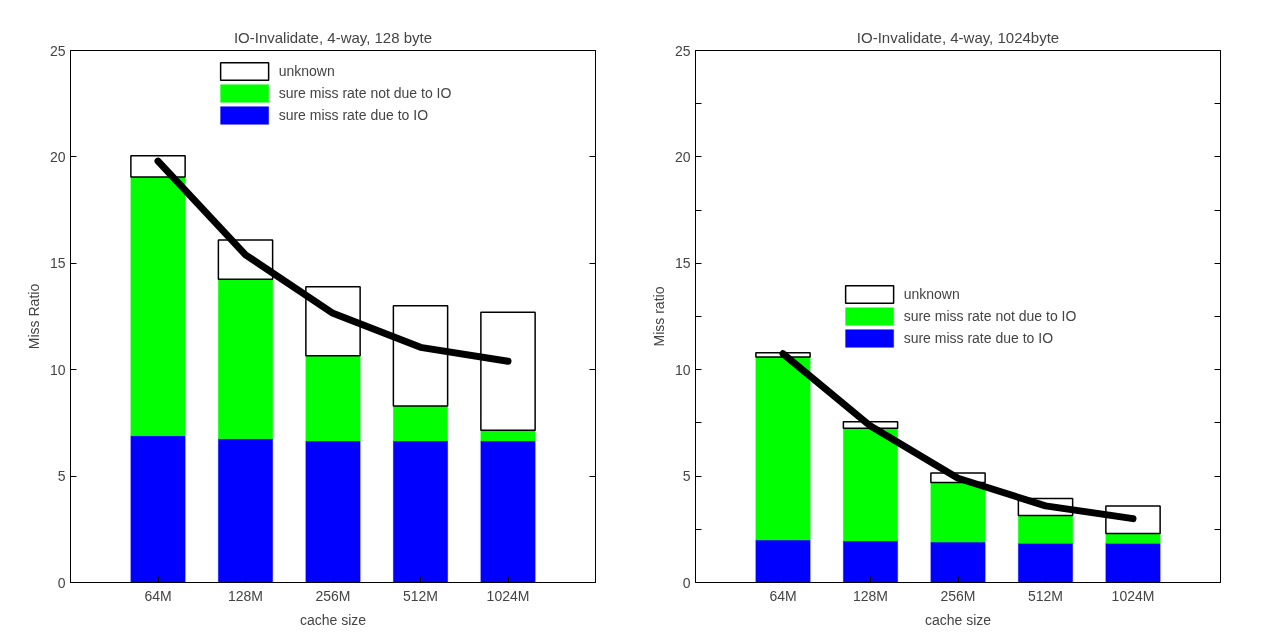  Describe the element at coordinates (333, 37) in the screenshot. I see `chart-title: IO-Invalidate, 4-way, 128 byte` at that location.